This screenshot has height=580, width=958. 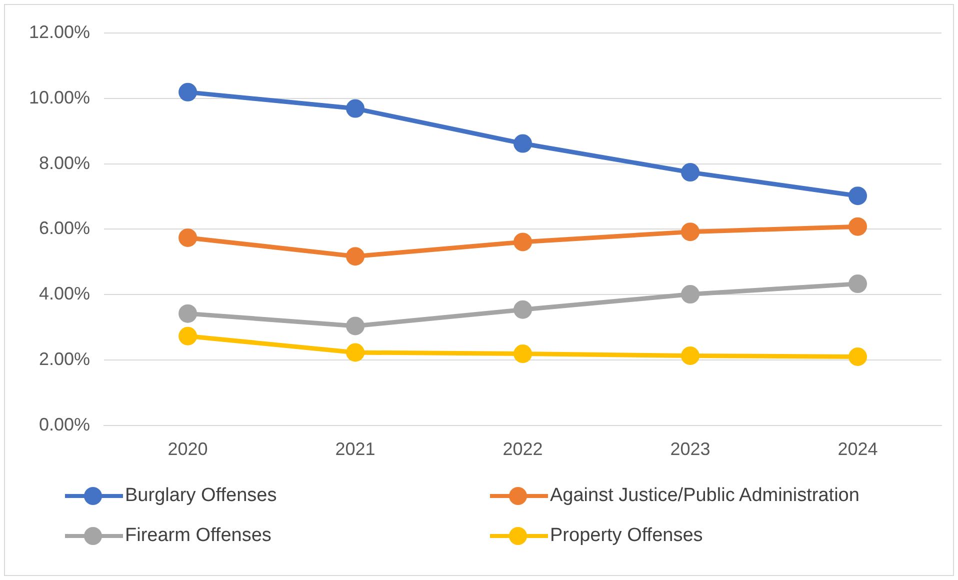 I want to click on legend-label: Property Offenses, so click(x=626, y=536).